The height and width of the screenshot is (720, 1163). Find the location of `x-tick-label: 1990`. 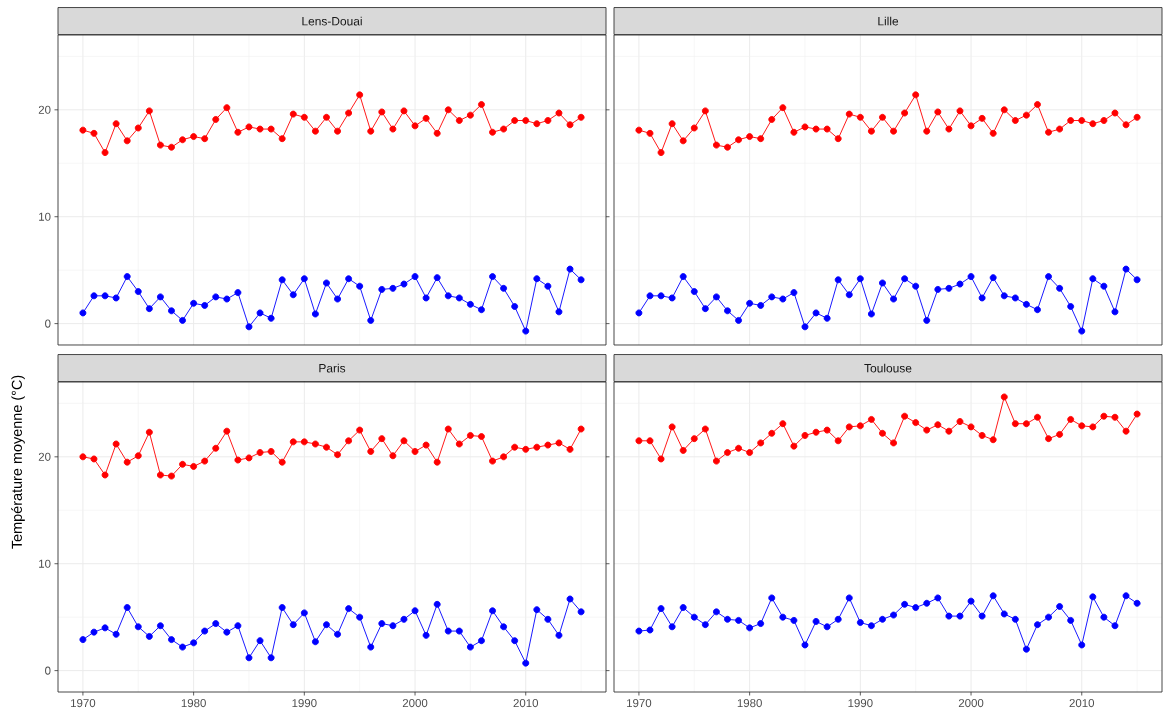

x-tick-label: 1990 is located at coordinates (860, 703).